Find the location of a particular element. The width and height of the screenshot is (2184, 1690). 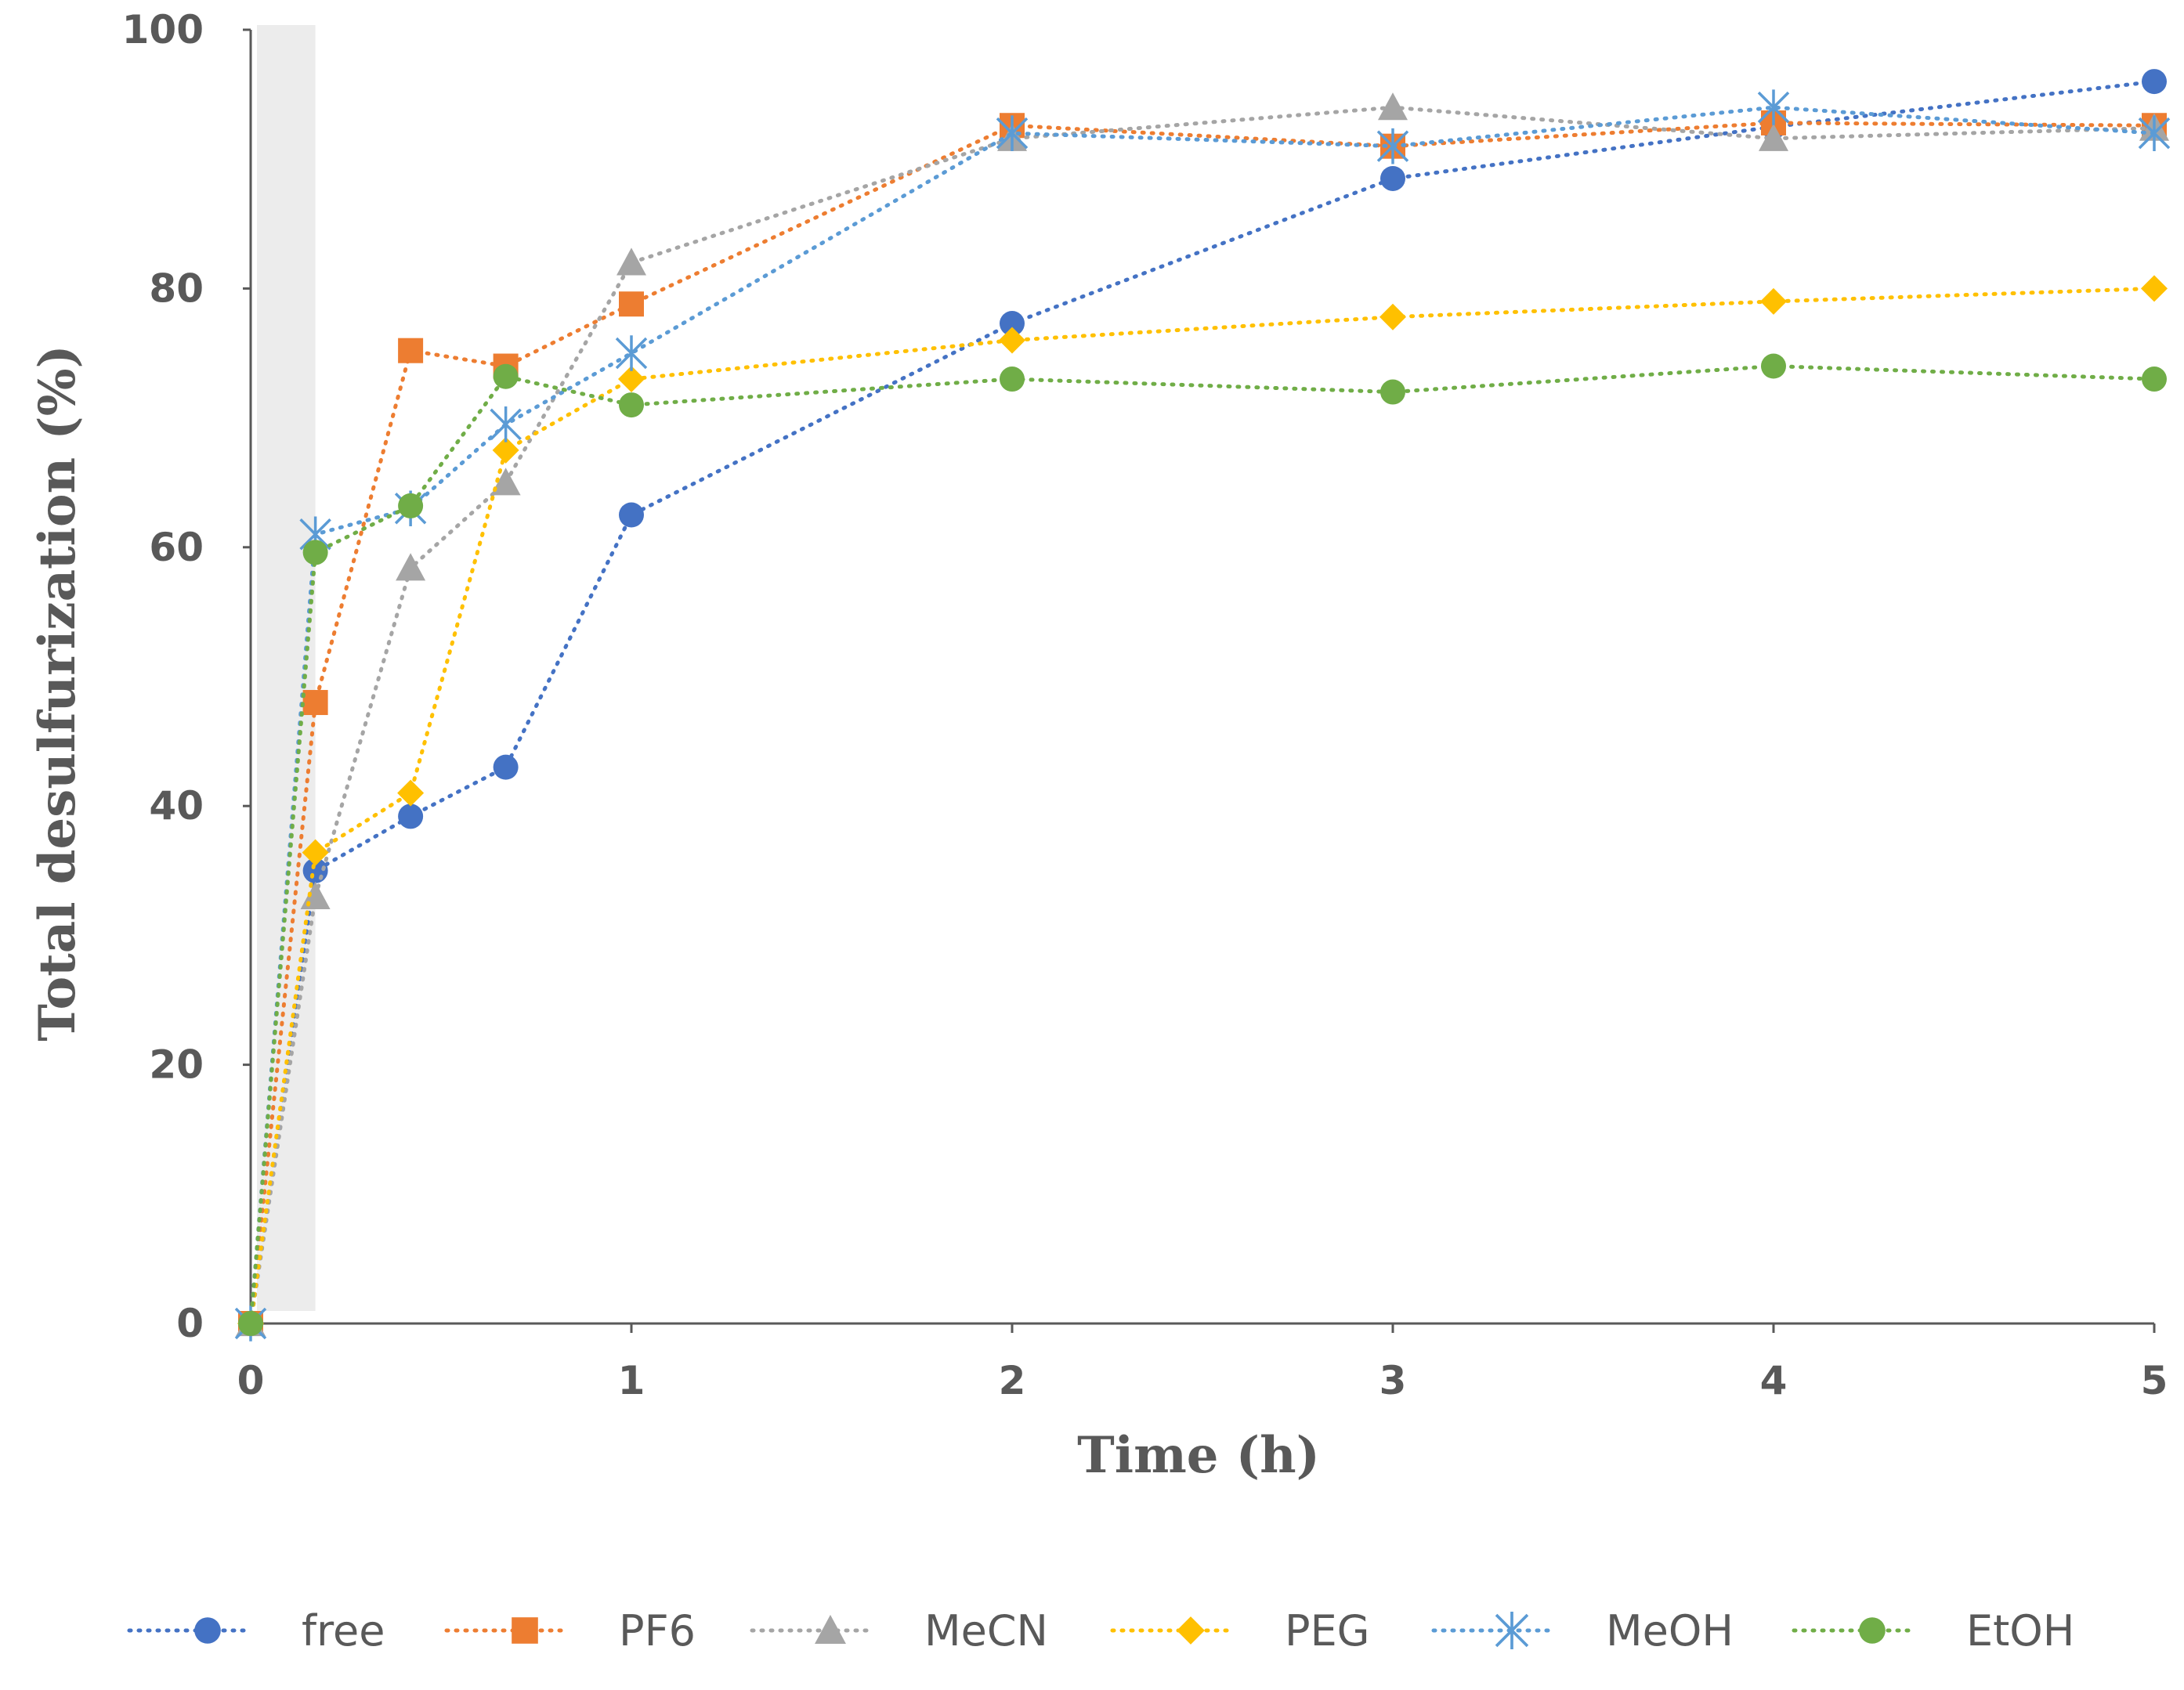

legend: free PF6 MeCN PEG MeOH EtOH is located at coordinates (1100, 1631).